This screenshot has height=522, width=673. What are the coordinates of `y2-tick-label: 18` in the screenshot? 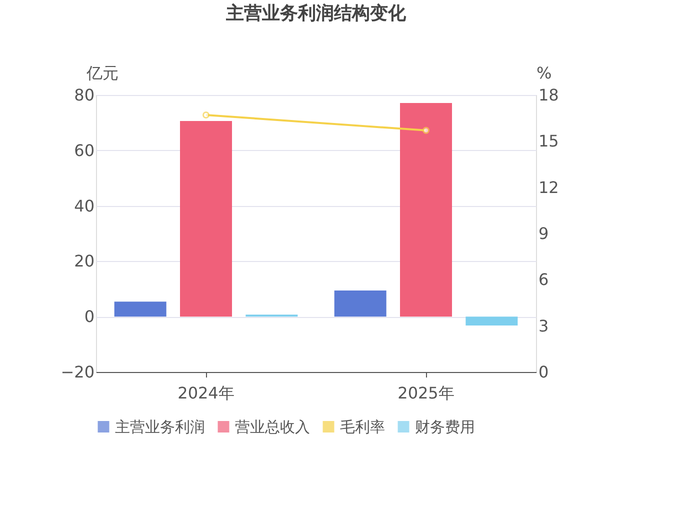 It's located at (548, 95).